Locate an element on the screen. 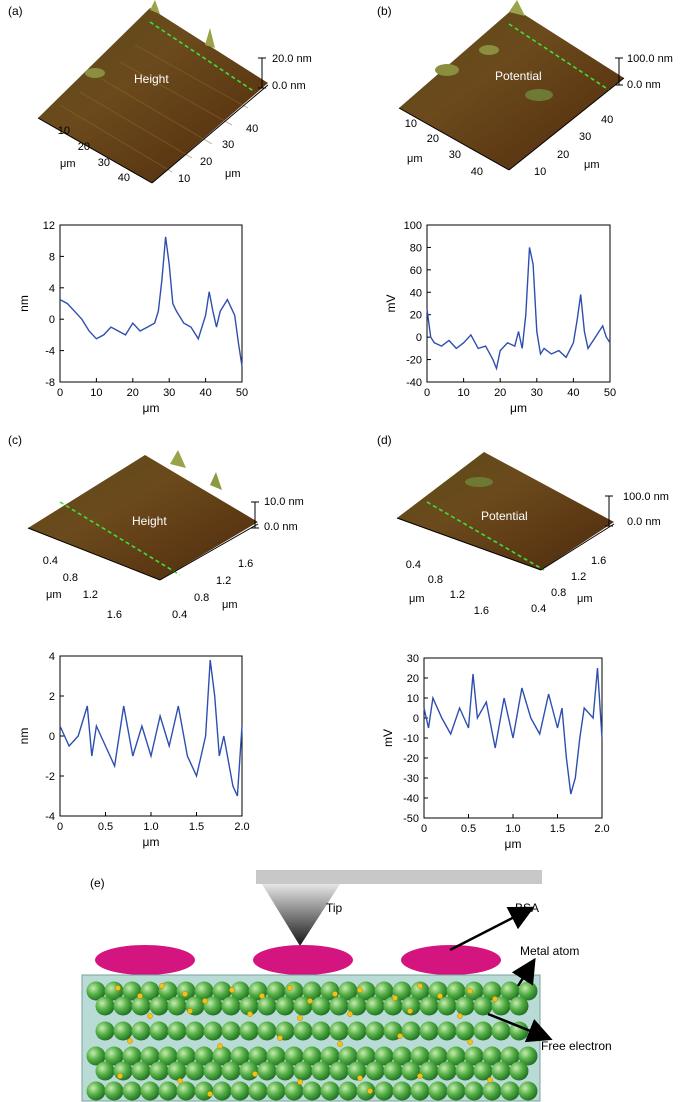 The height and width of the screenshot is (1102, 700). metal-atom-lattice is located at coordinates (312, 1041).